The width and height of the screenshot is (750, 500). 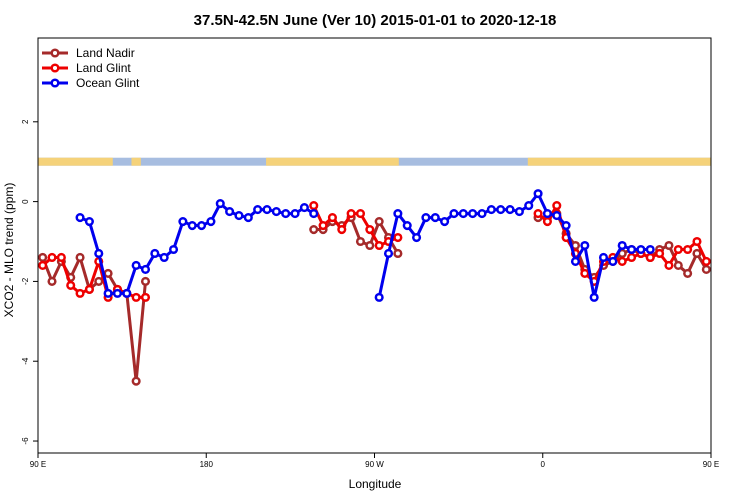 What do you see at coordinates (374, 461) in the screenshot?
I see `x-axis: 90 E 180 90 W 0 90 E` at bounding box center [374, 461].